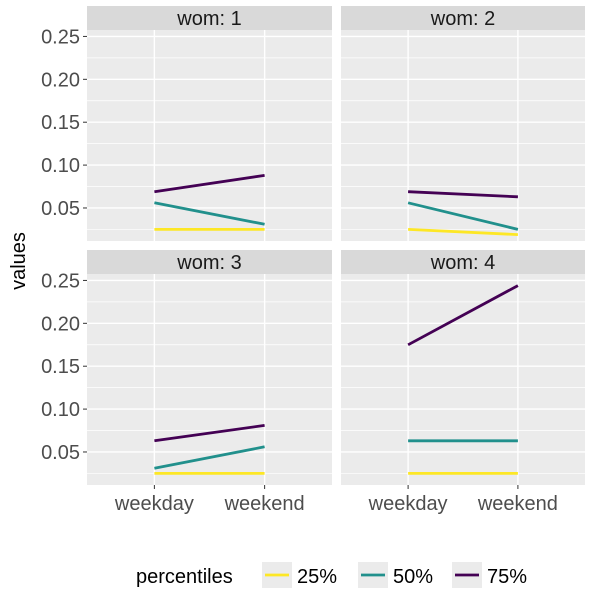 This screenshot has width=593, height=600. Describe the element at coordinates (463, 232) in the screenshot. I see `series-line-25pct` at that location.